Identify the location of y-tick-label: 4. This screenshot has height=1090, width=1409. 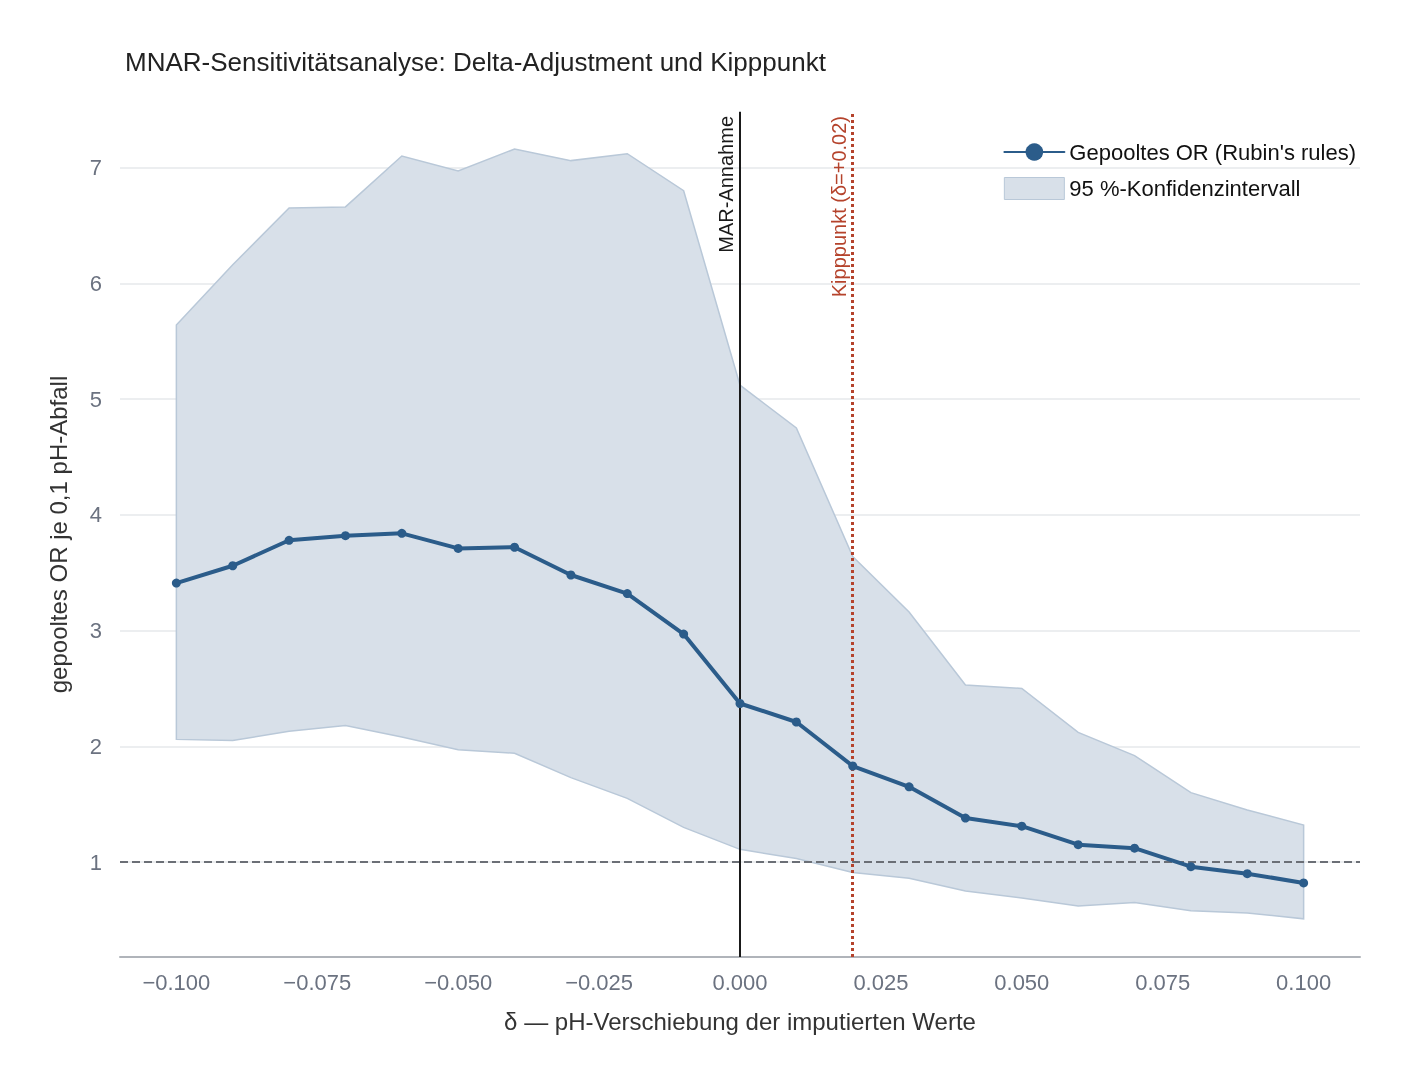
(95, 515).